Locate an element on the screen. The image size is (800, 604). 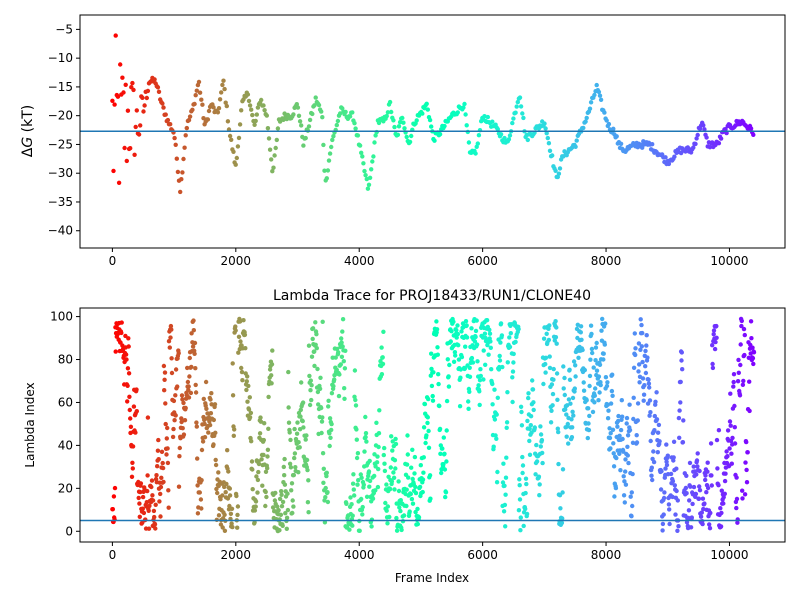
lambda-y-axis-label: Lambda Index is located at coordinates (30, 424).